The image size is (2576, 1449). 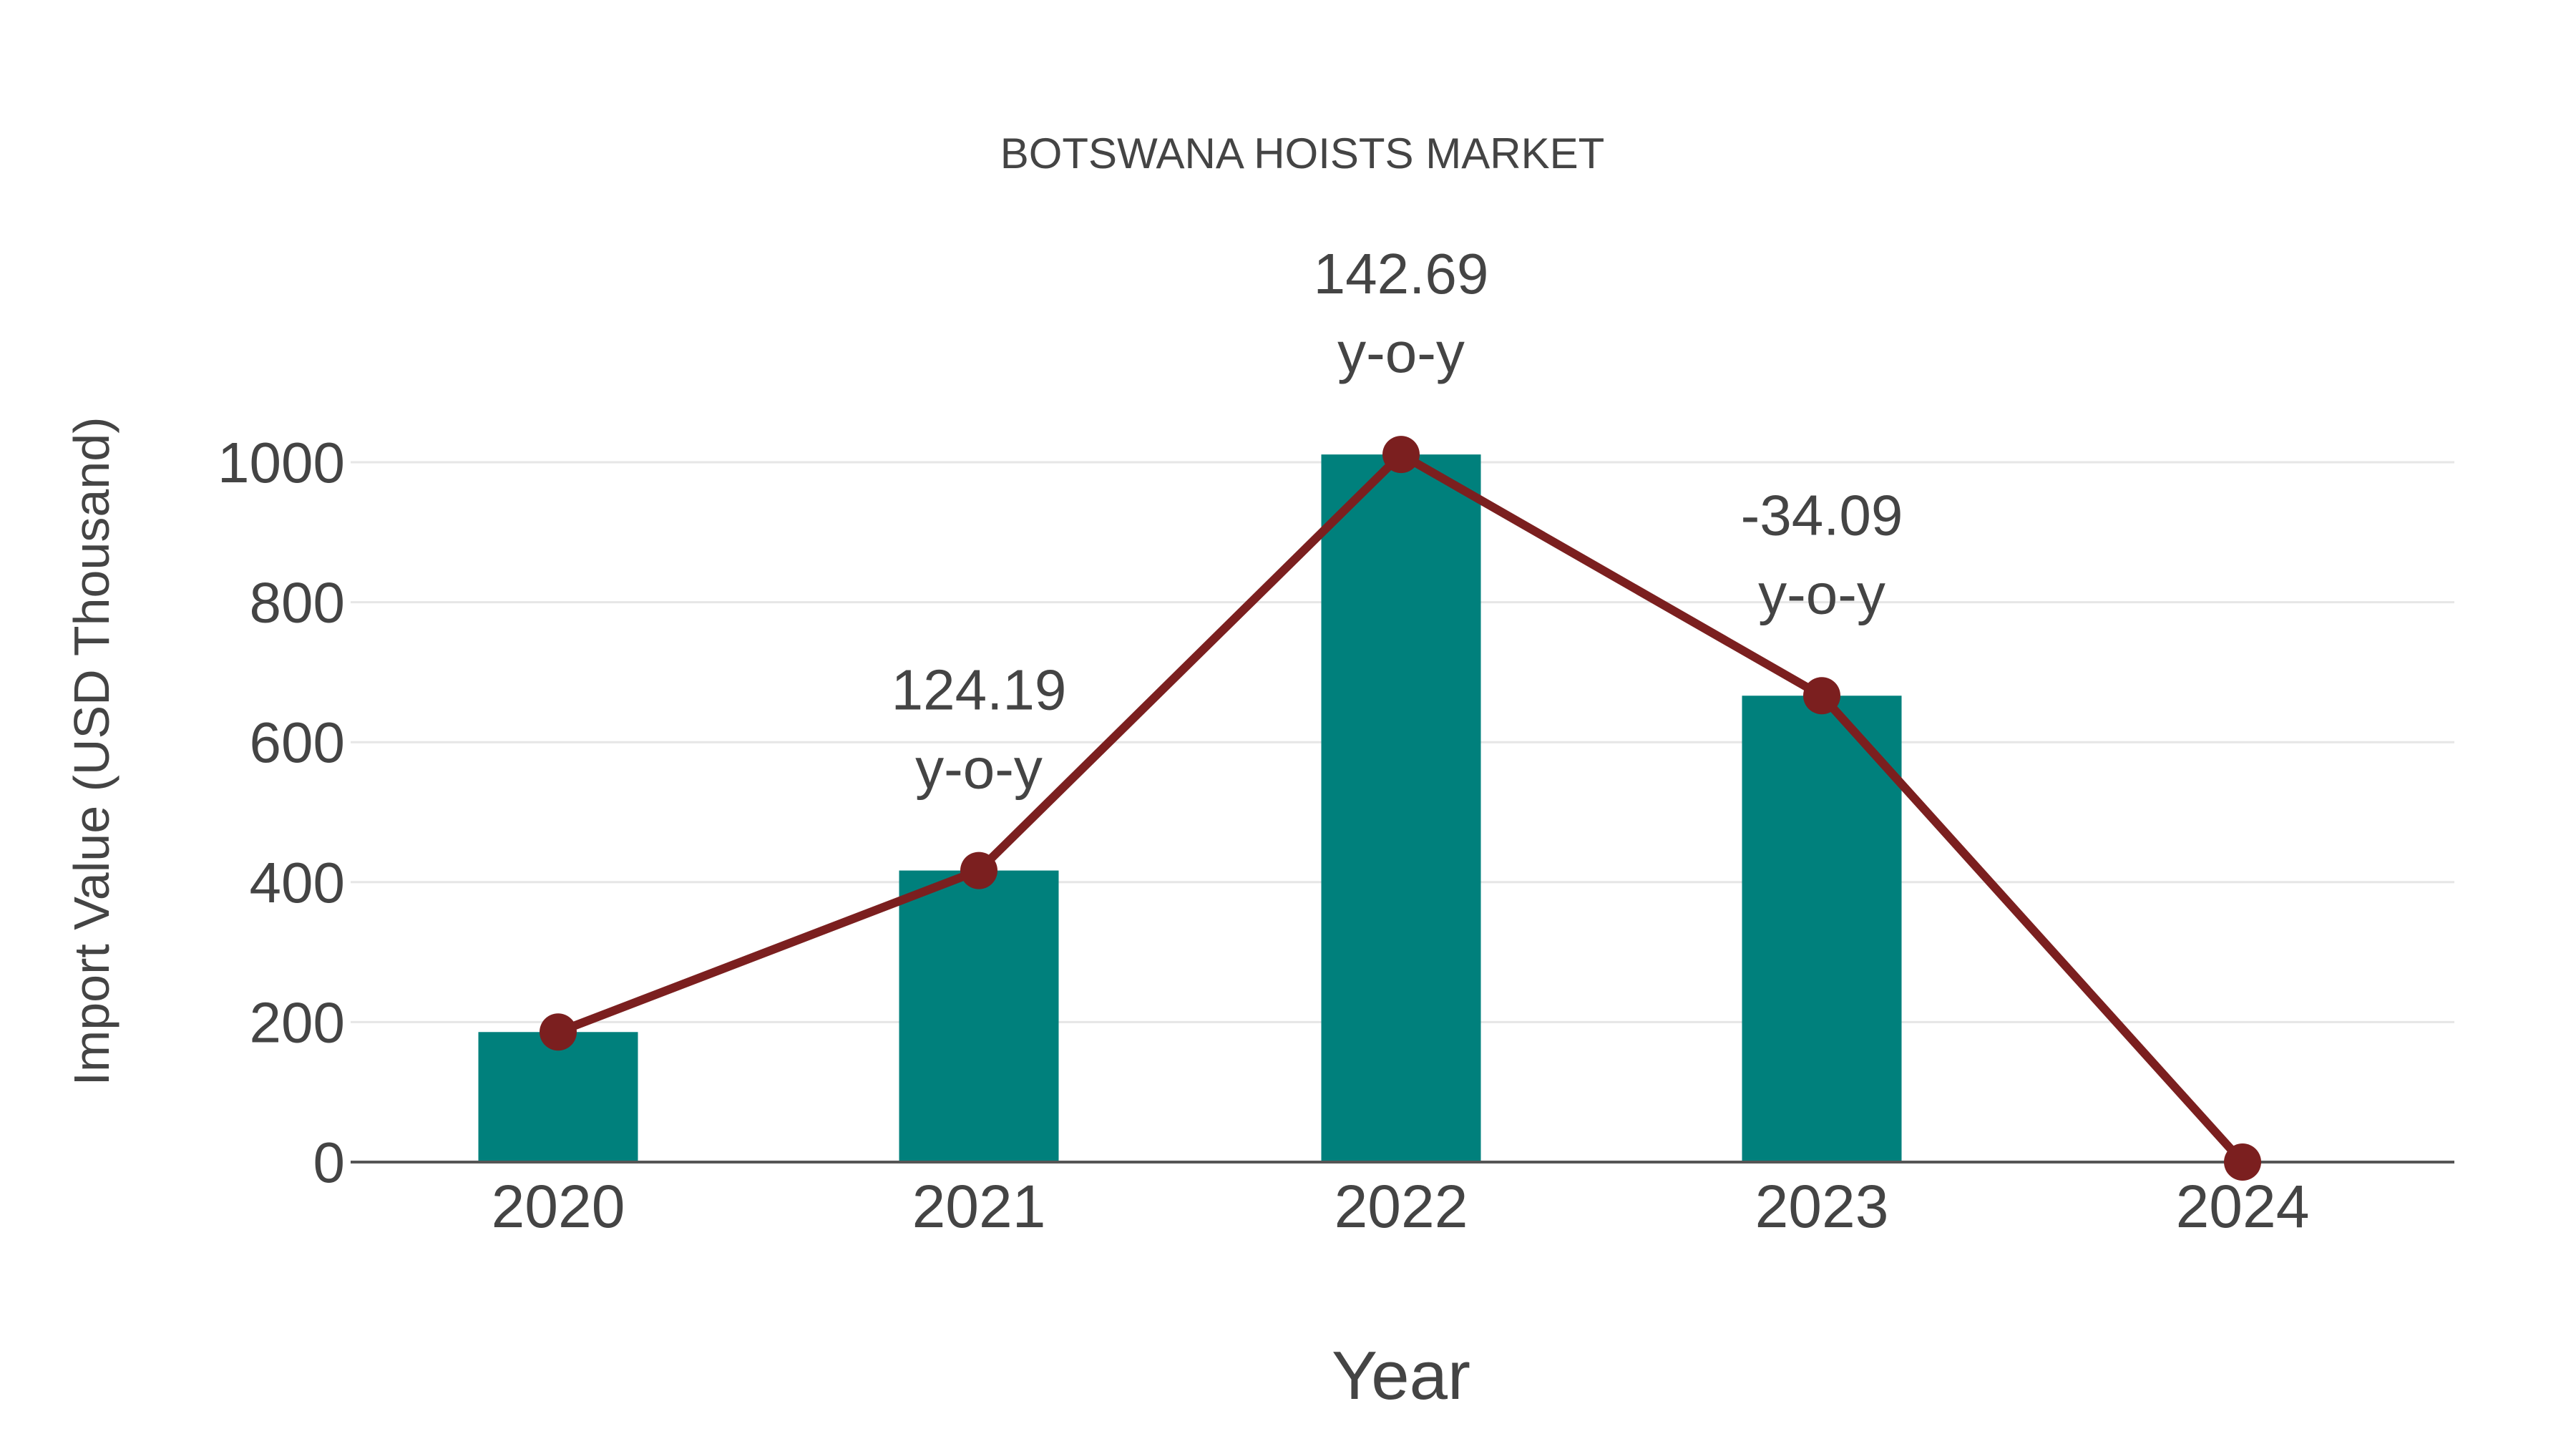 I want to click on x-axis-title: Year, so click(x=1401, y=1375).